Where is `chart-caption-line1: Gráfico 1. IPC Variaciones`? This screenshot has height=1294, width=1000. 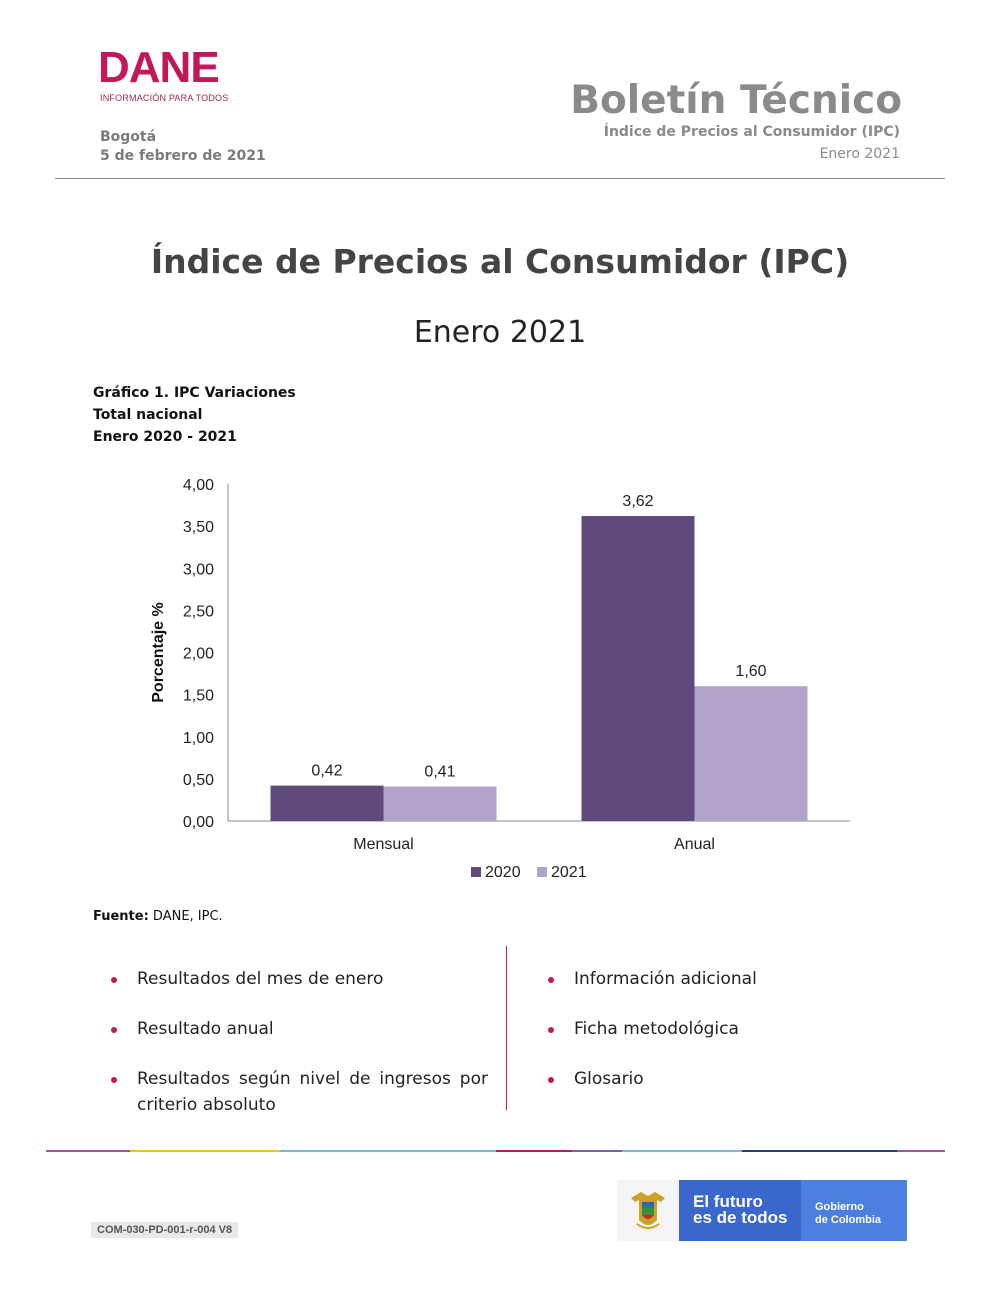 chart-caption-line1: Gráfico 1. IPC Variaciones is located at coordinates (194, 393).